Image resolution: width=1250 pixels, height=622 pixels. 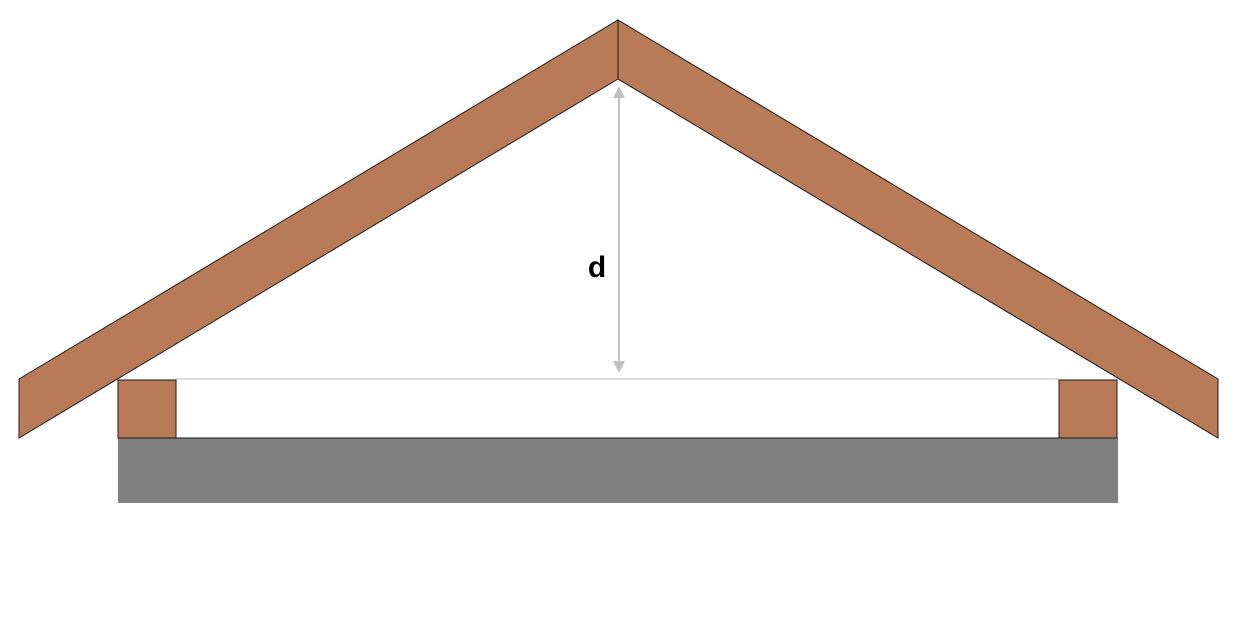 What do you see at coordinates (147, 409) in the screenshot?
I see `left-wall-plate` at bounding box center [147, 409].